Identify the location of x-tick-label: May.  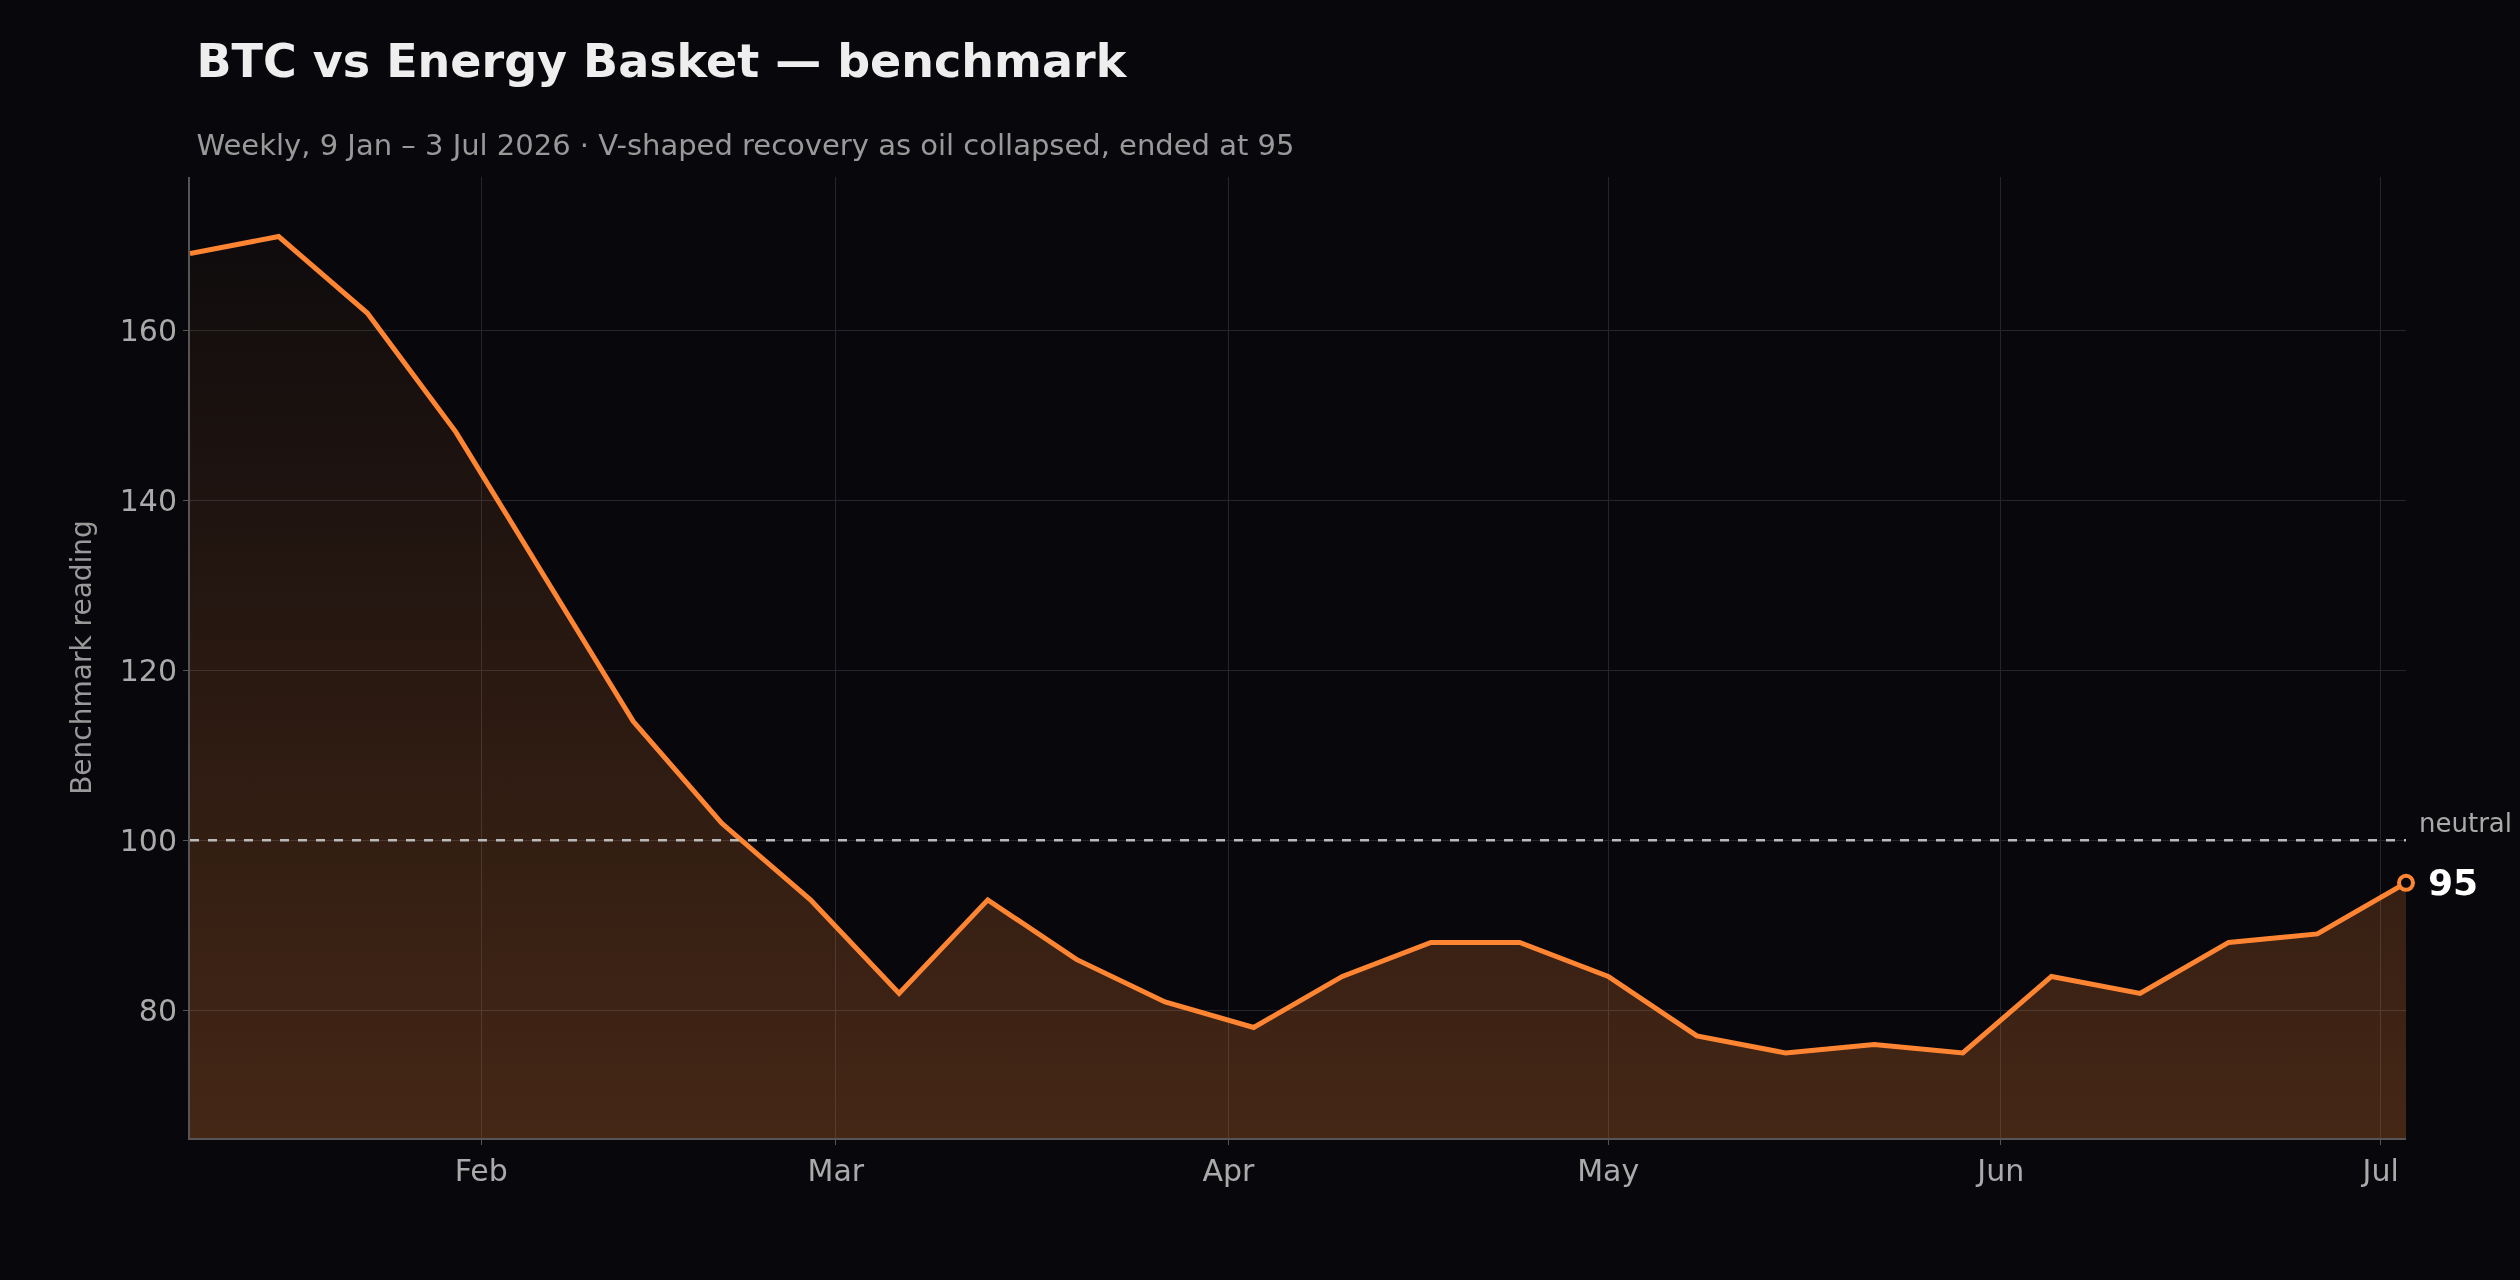
(1608, 1170).